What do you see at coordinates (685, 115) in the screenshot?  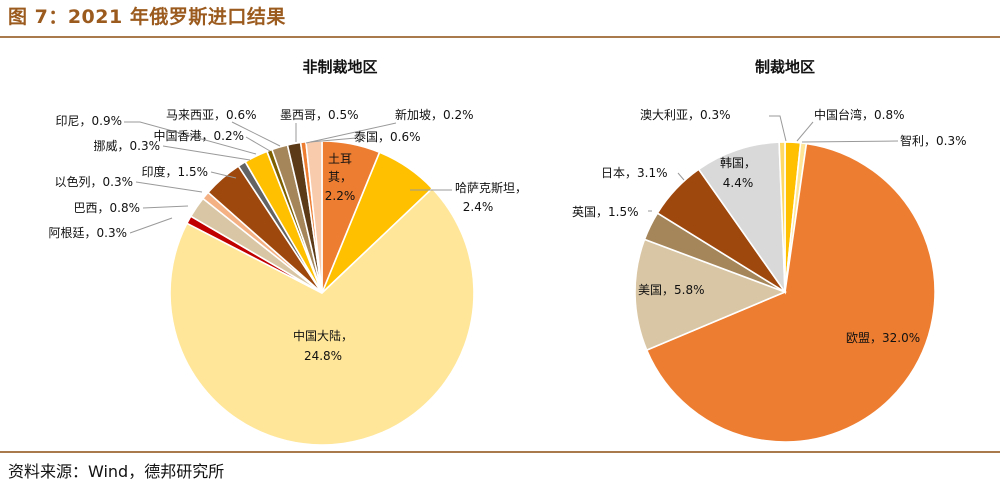 I see `slice-label: 澳大利亚，0.3%` at bounding box center [685, 115].